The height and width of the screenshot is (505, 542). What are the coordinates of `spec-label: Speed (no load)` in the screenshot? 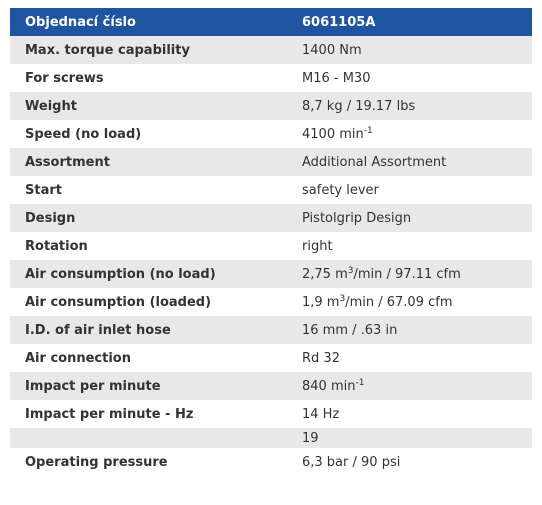 It's located at (83, 134).